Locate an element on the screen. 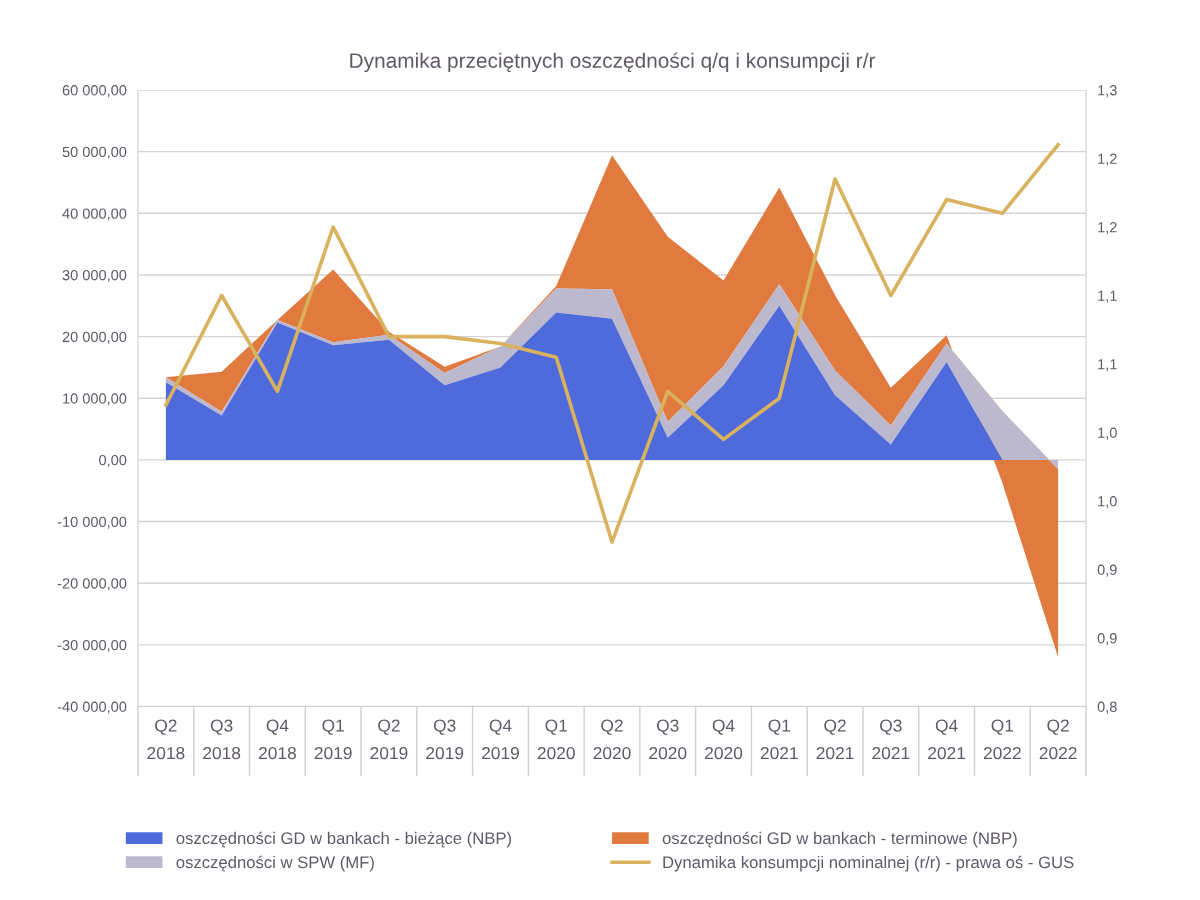 This screenshot has width=1200, height=900. x-tick-label: Q2 2021 is located at coordinates (835, 739).